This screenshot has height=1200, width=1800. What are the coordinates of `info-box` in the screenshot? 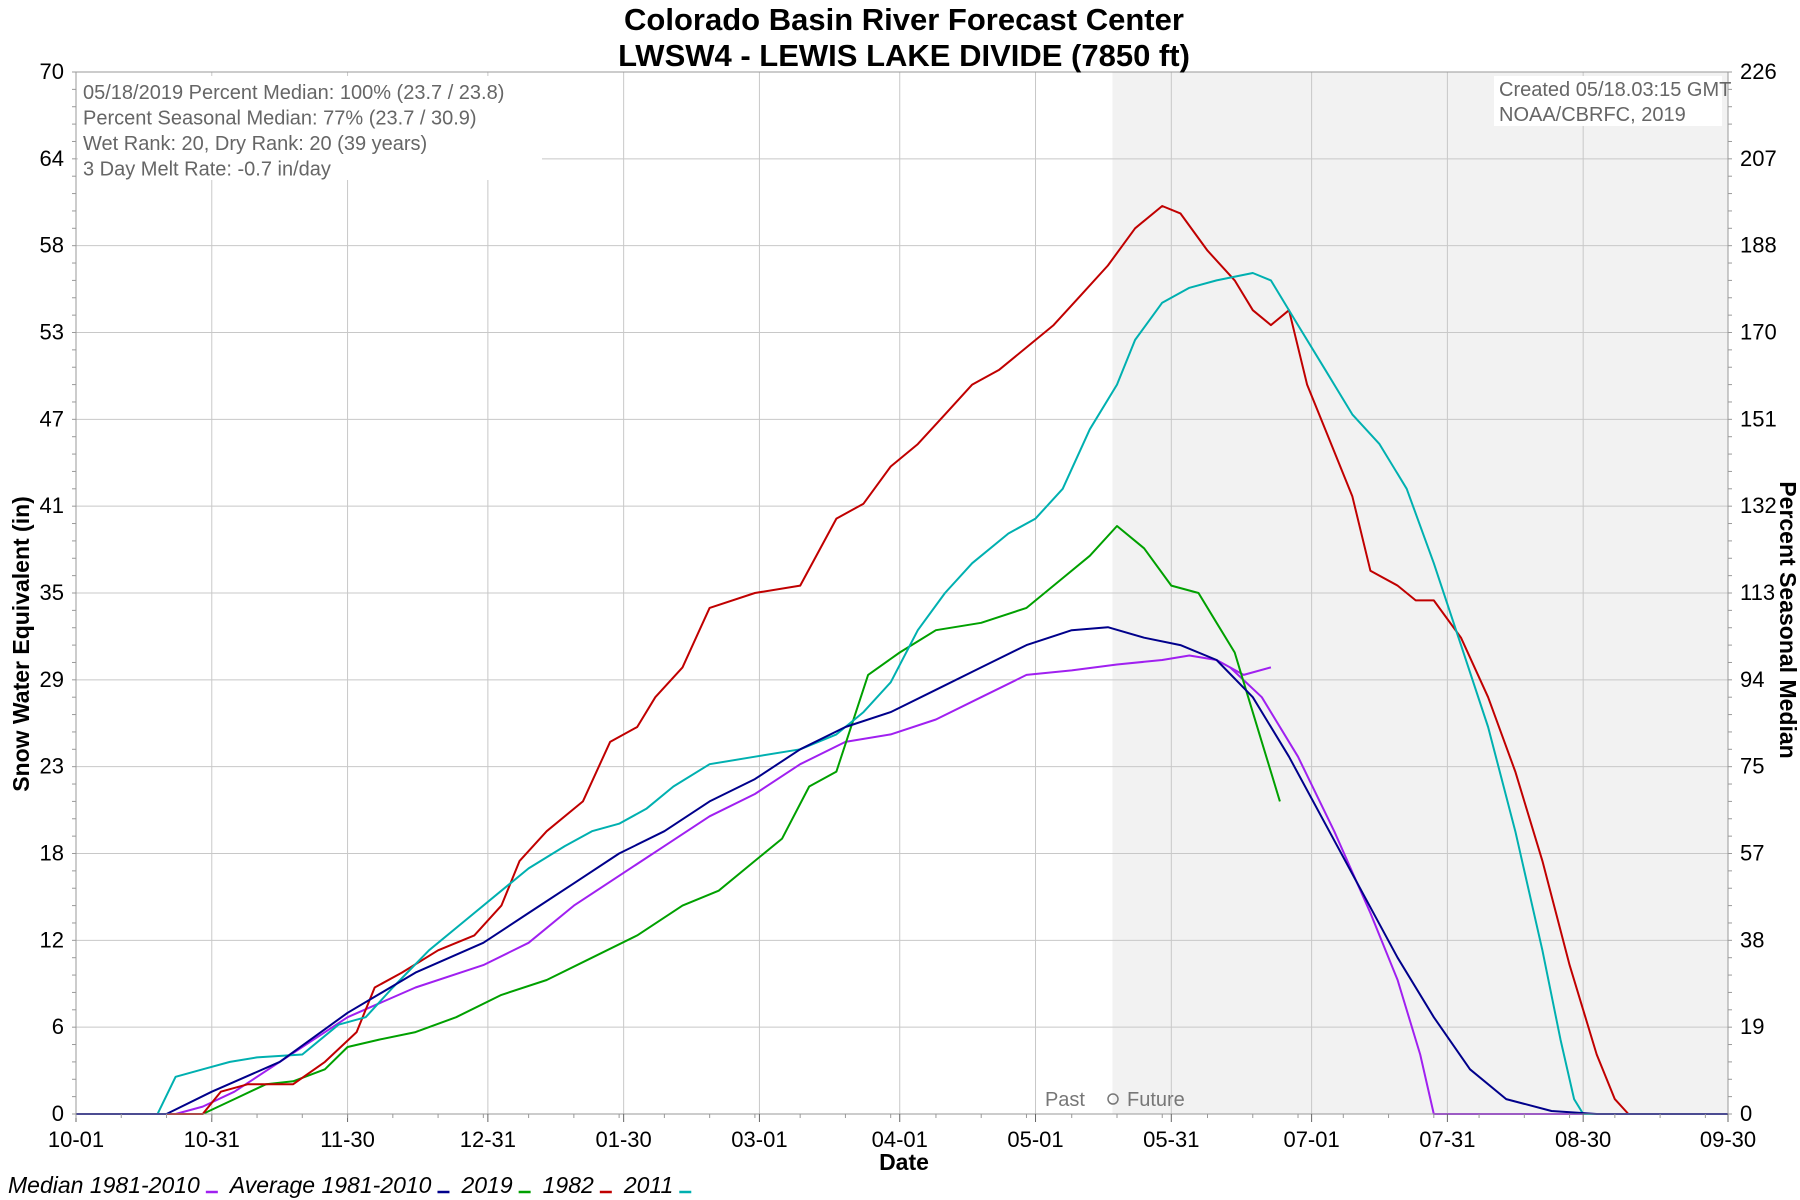 It's located at (310, 128).